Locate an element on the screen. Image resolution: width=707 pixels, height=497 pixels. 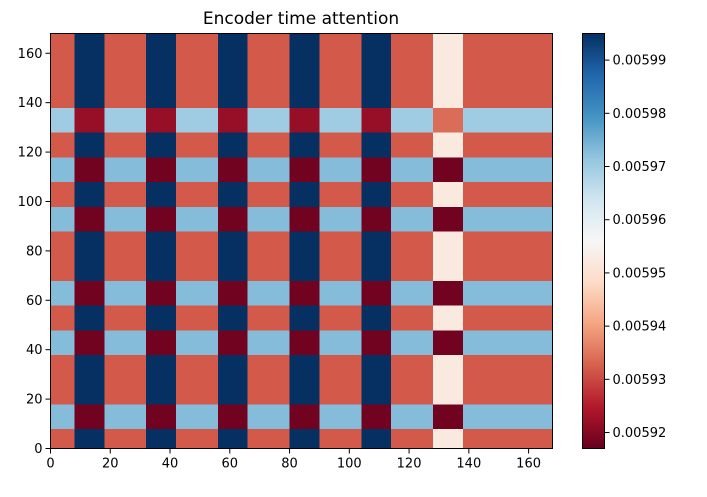
y-tick-label: 20 is located at coordinates (34, 400).